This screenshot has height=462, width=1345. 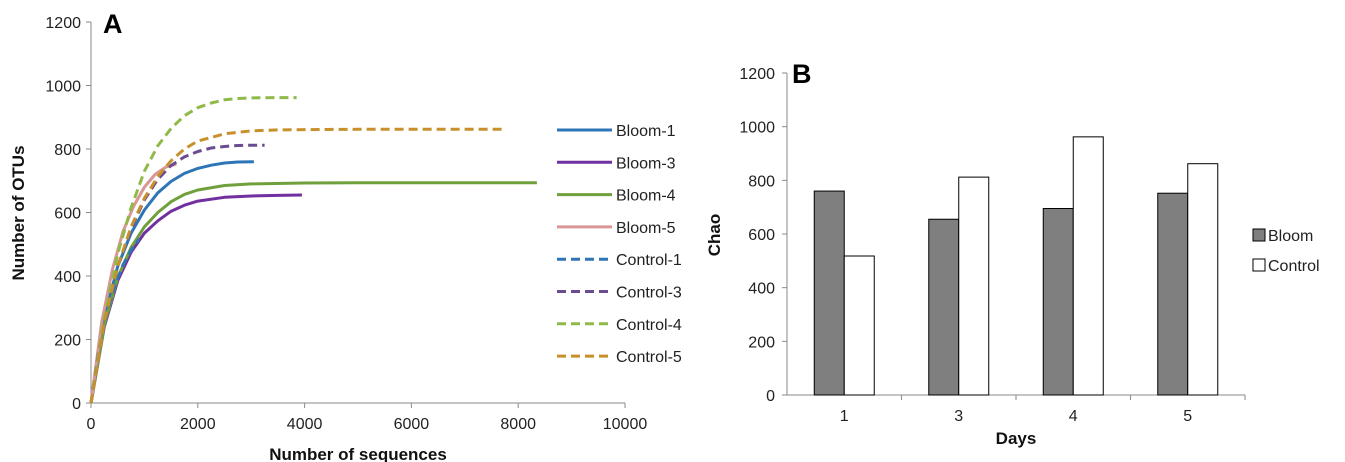 I want to click on legend-label-bloom-1: Bloom-1, so click(x=646, y=131).